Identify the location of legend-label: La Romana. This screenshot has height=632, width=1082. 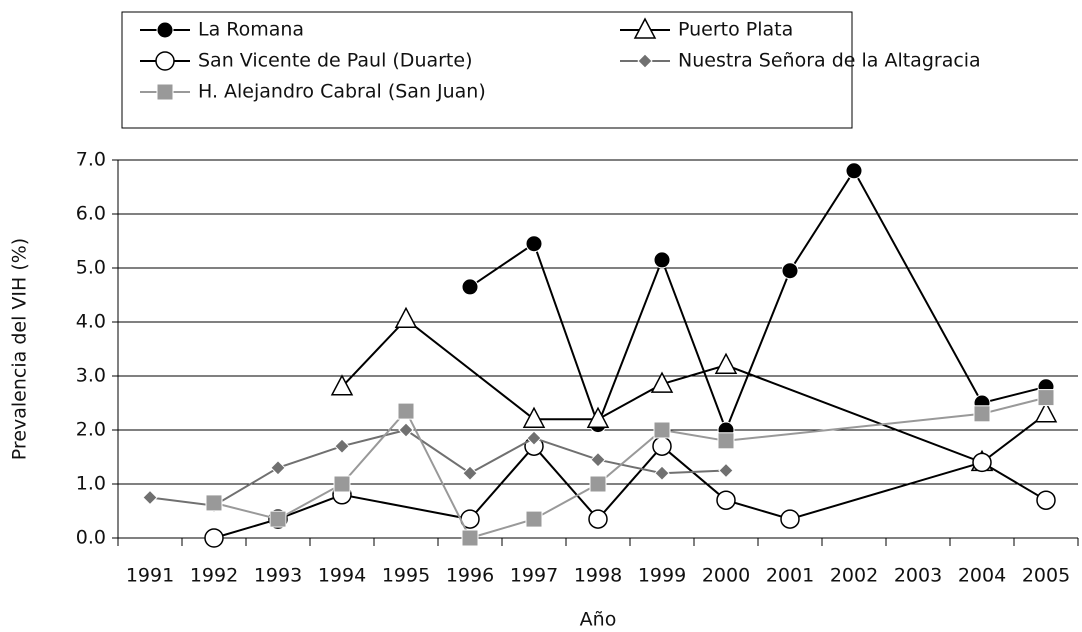
(251, 30).